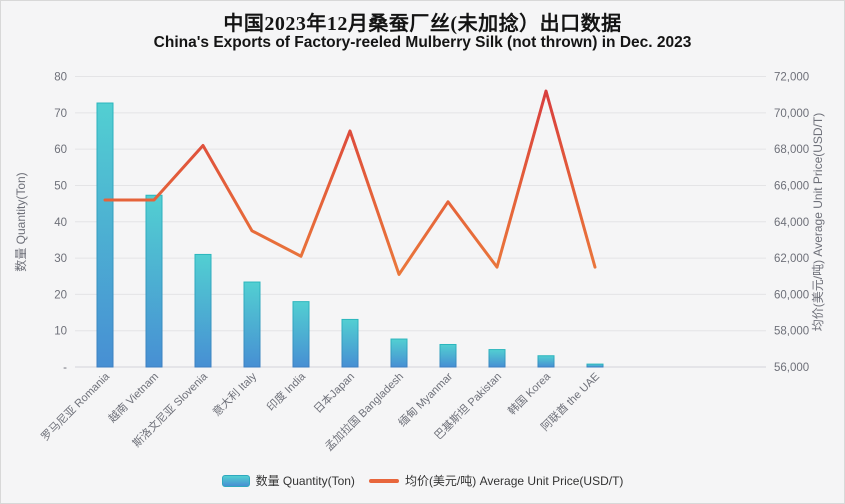 Image resolution: width=845 pixels, height=504 pixels. Describe the element at coordinates (235, 480) in the screenshot. I see `bar-series-swatch-icon` at that location.